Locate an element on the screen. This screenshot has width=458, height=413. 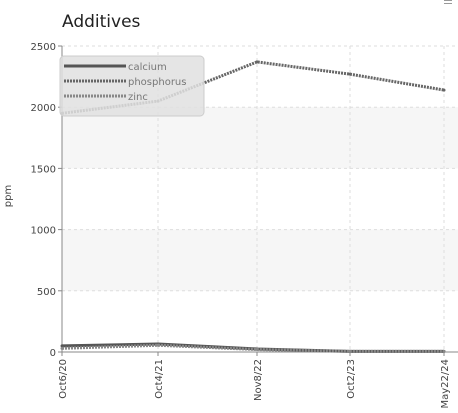
legend-box is located at coordinates (132, 86).